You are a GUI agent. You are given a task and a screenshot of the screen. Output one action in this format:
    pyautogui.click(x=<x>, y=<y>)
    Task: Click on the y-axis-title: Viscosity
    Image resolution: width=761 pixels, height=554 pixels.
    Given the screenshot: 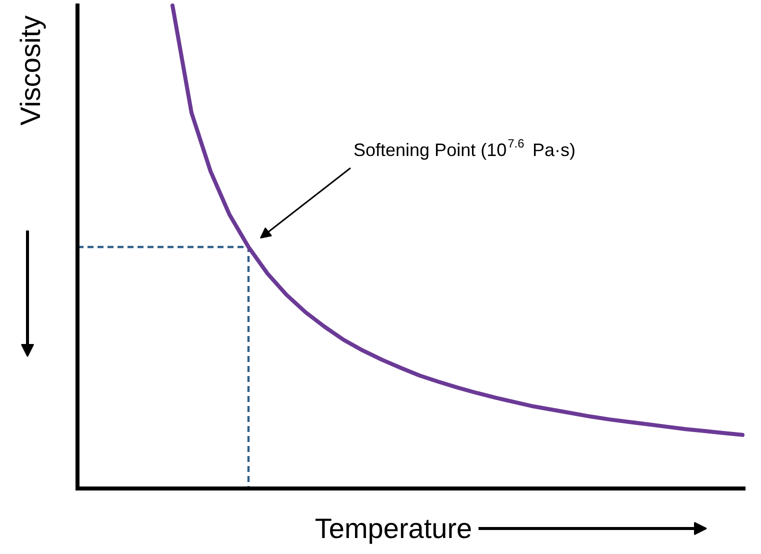 What is the action you would take?
    pyautogui.click(x=30, y=71)
    